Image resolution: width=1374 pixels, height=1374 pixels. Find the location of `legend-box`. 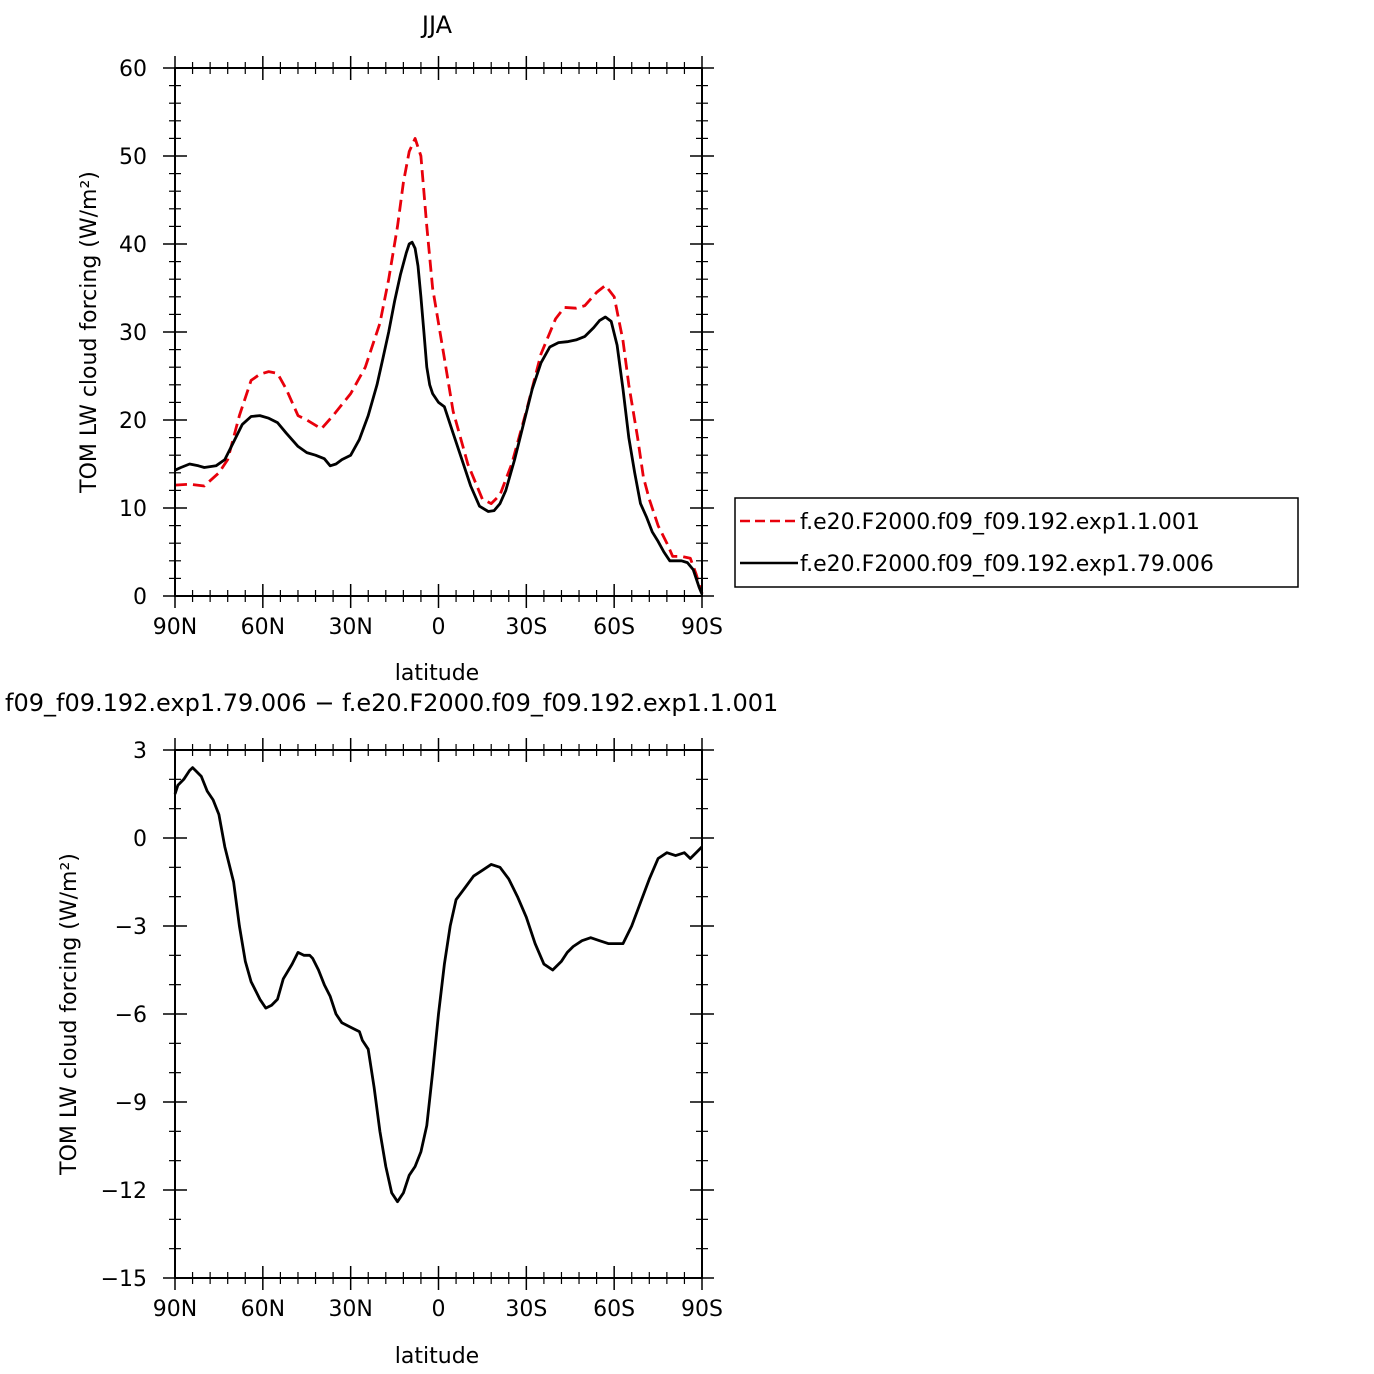

legend-box is located at coordinates (1016, 542).